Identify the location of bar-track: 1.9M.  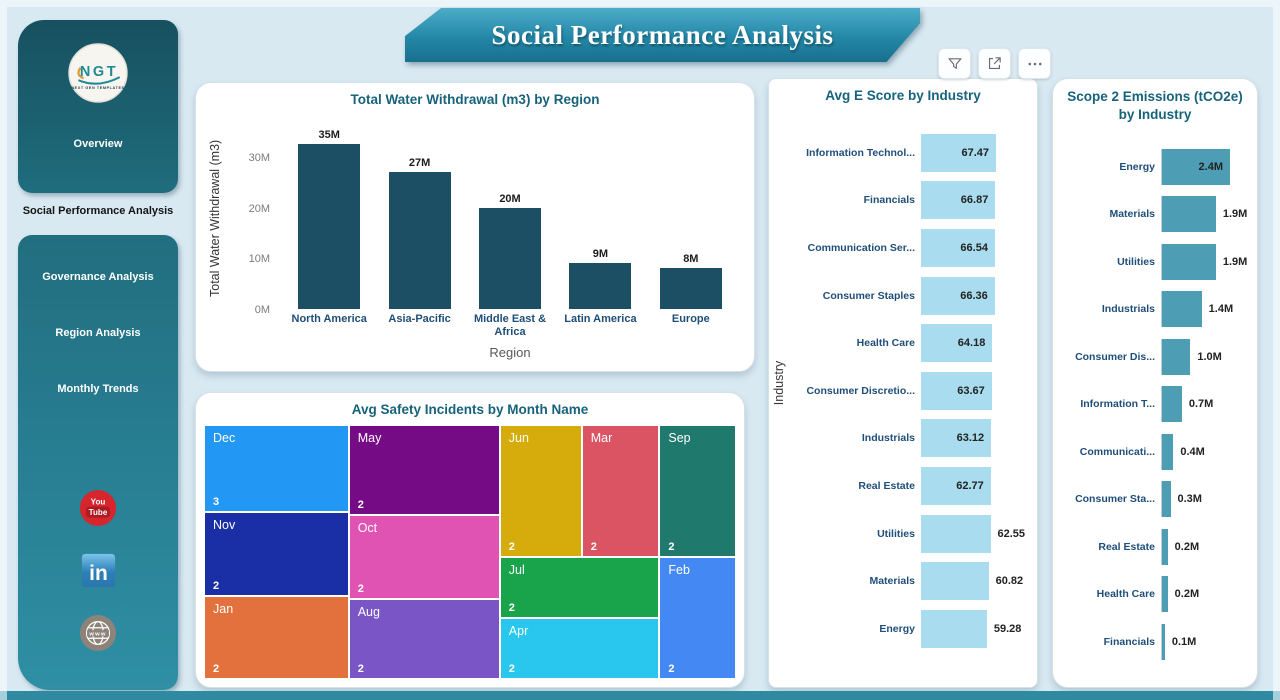
(1206, 261).